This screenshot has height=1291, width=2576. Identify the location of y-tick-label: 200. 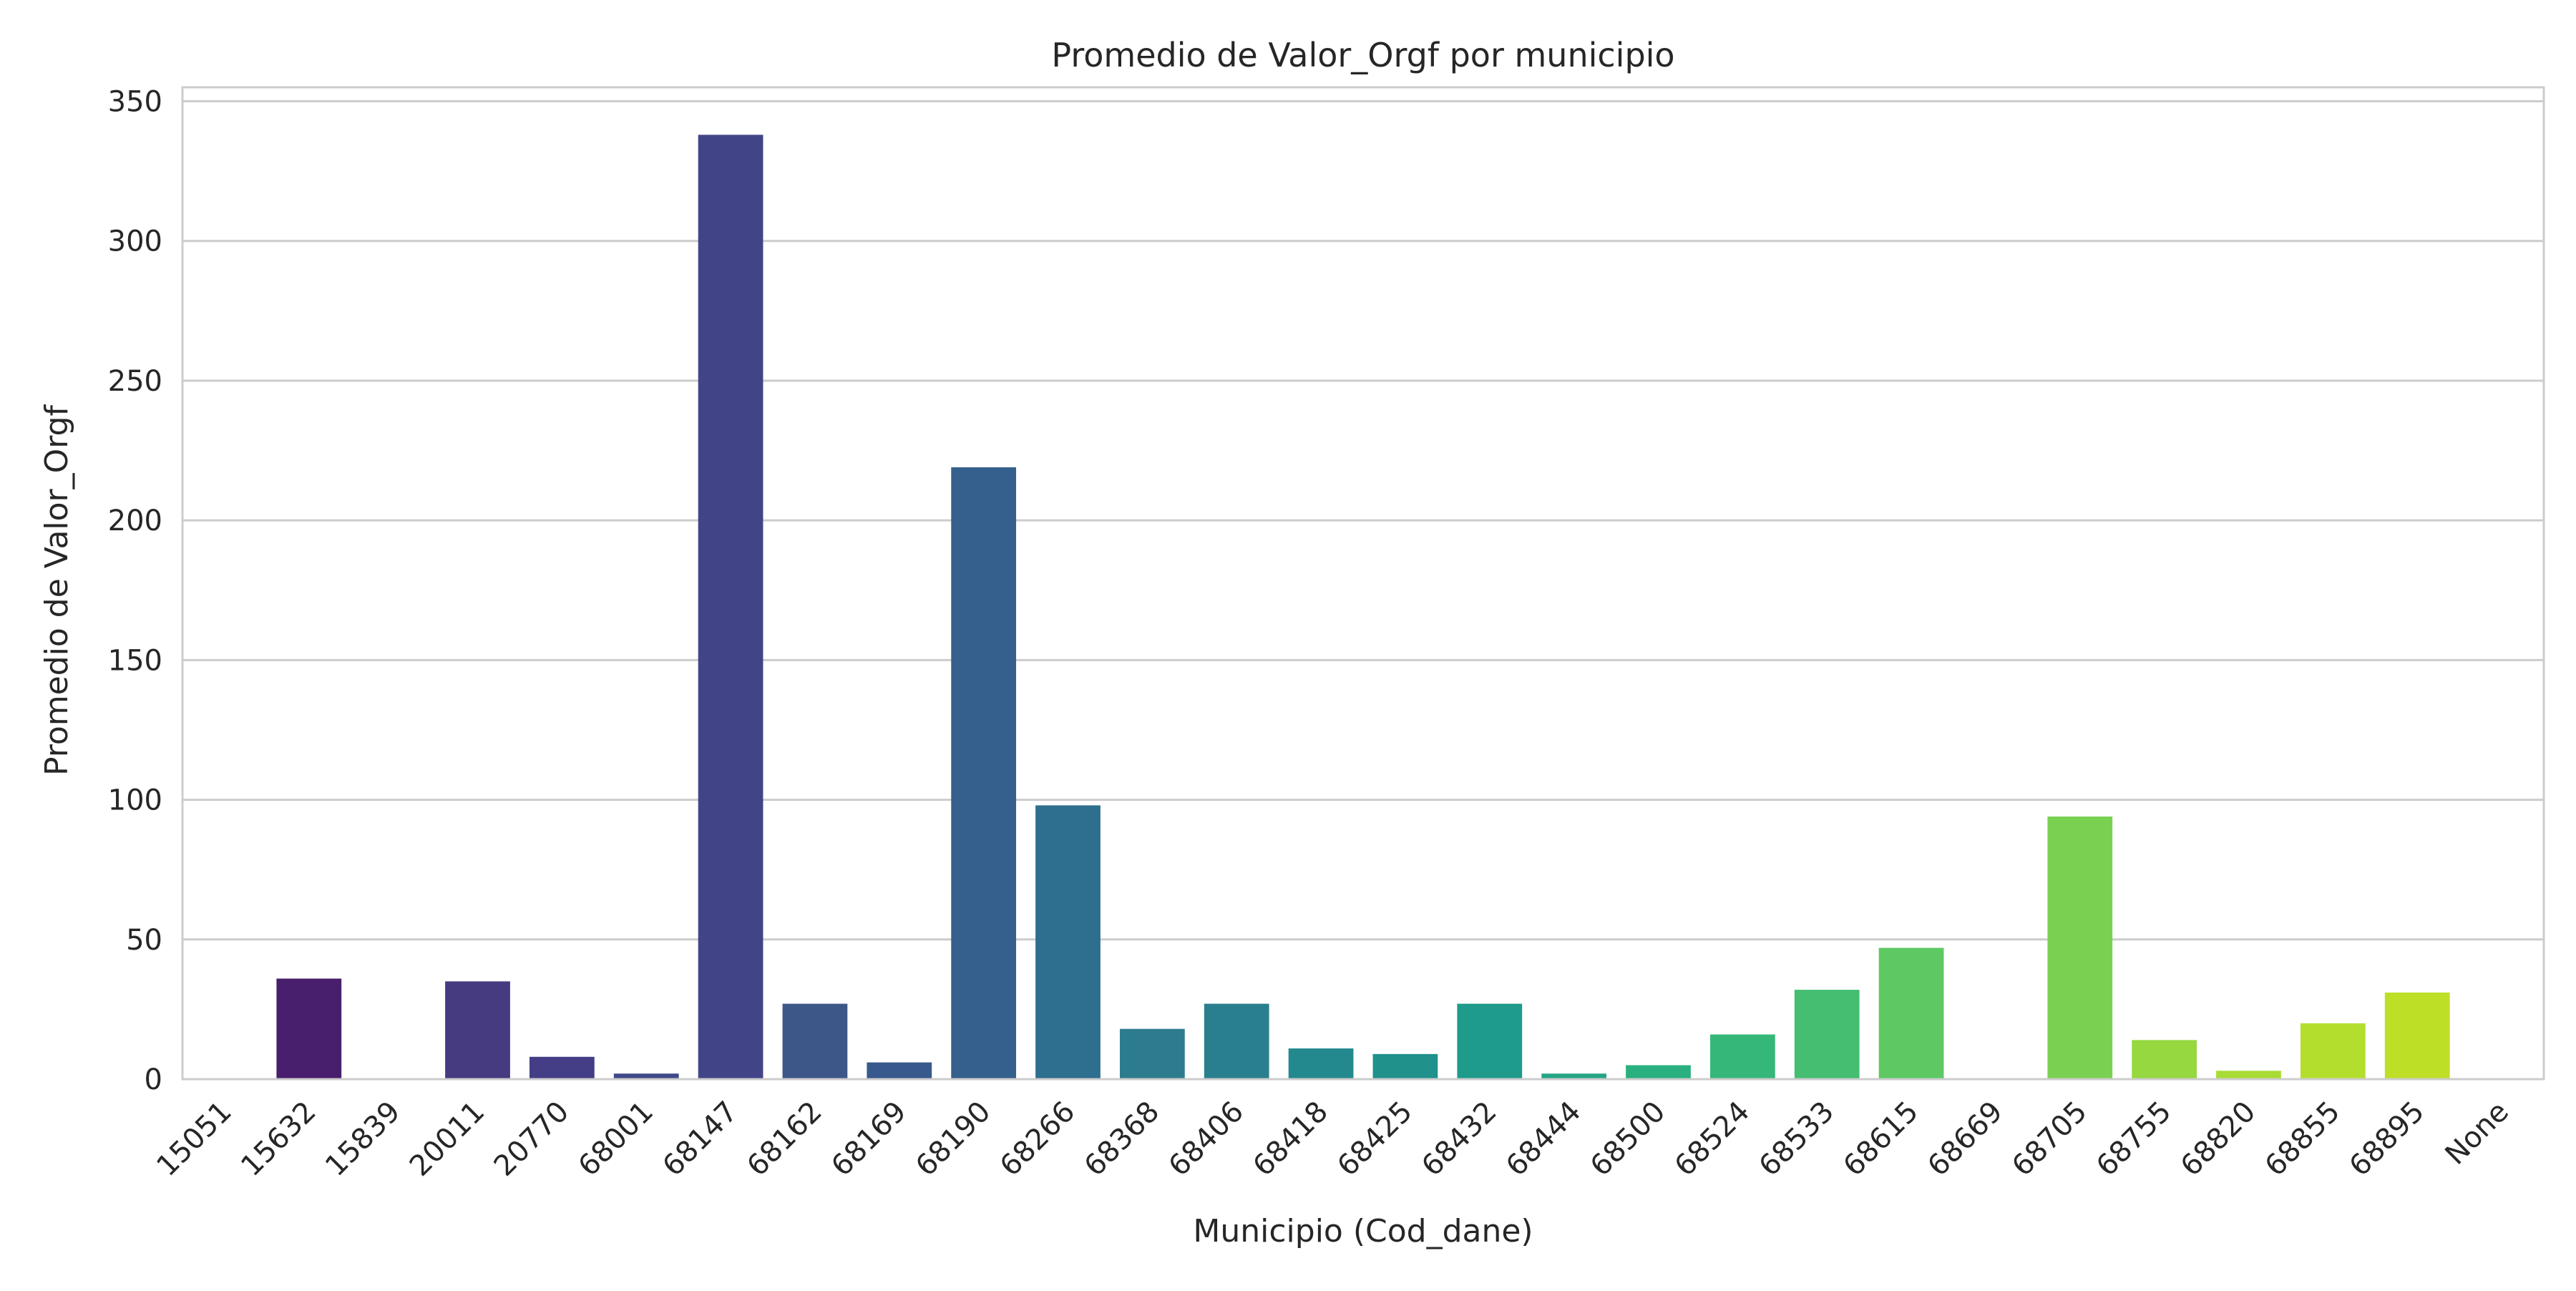
(135, 521).